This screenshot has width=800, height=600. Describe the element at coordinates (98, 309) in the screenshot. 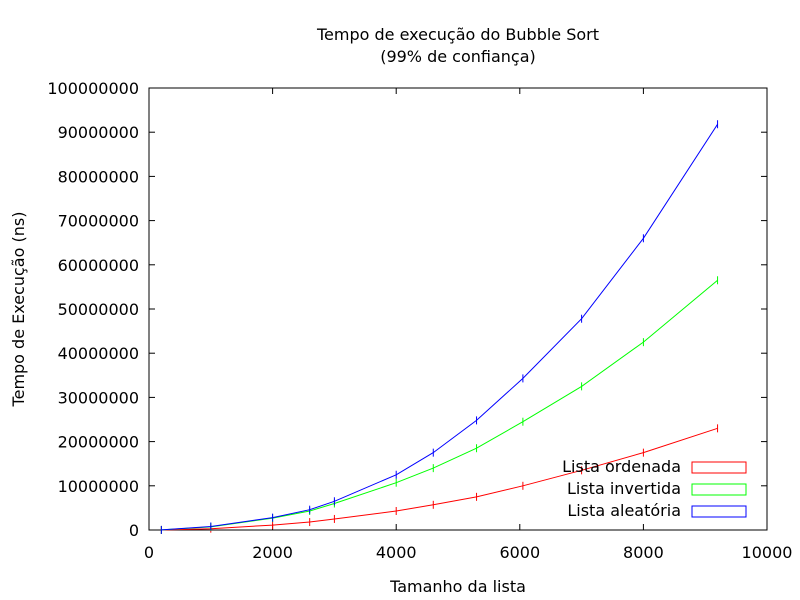

I see `y-tick-label: 50000000` at that location.